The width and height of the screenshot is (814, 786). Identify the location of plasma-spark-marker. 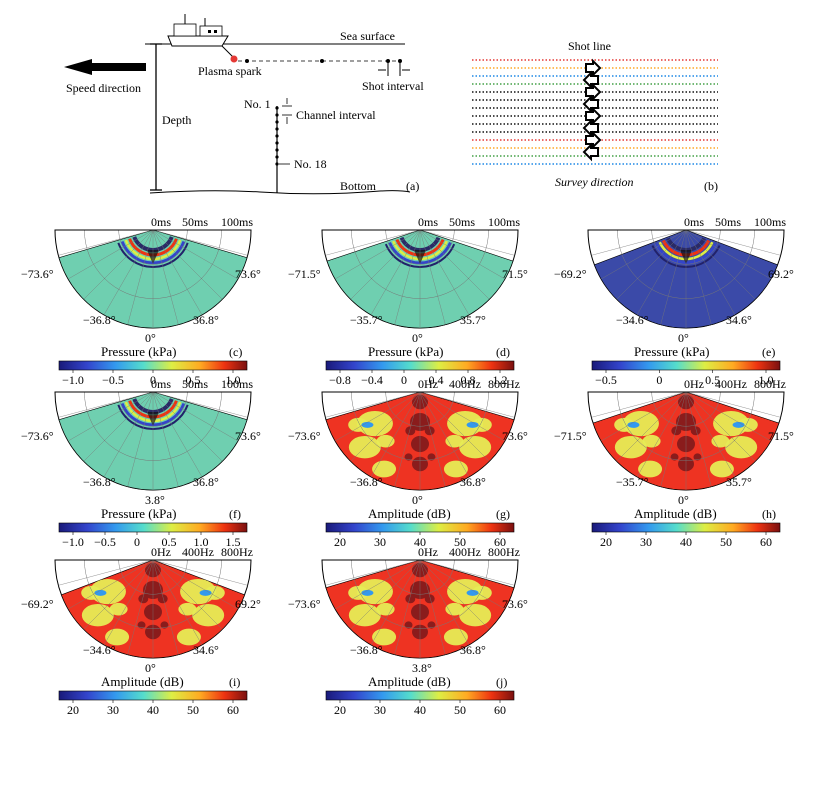
(234, 59).